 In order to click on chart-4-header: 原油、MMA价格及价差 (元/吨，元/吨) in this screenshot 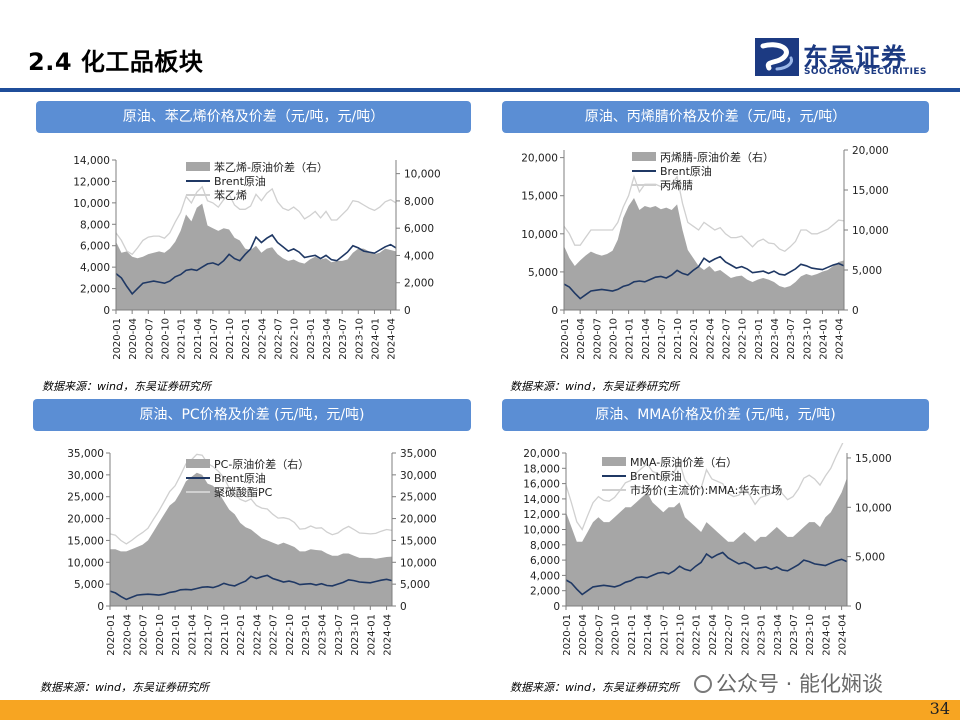, I will do `click(715, 415)`.